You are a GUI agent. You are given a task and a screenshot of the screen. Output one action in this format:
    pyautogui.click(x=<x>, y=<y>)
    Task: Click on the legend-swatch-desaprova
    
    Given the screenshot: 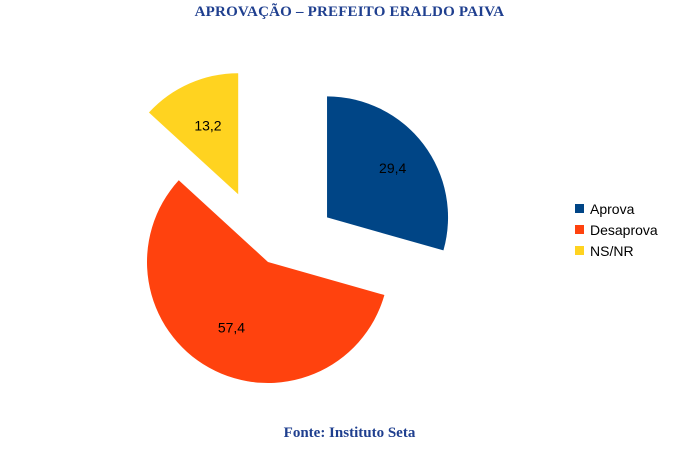 What is the action you would take?
    pyautogui.click(x=579, y=229)
    